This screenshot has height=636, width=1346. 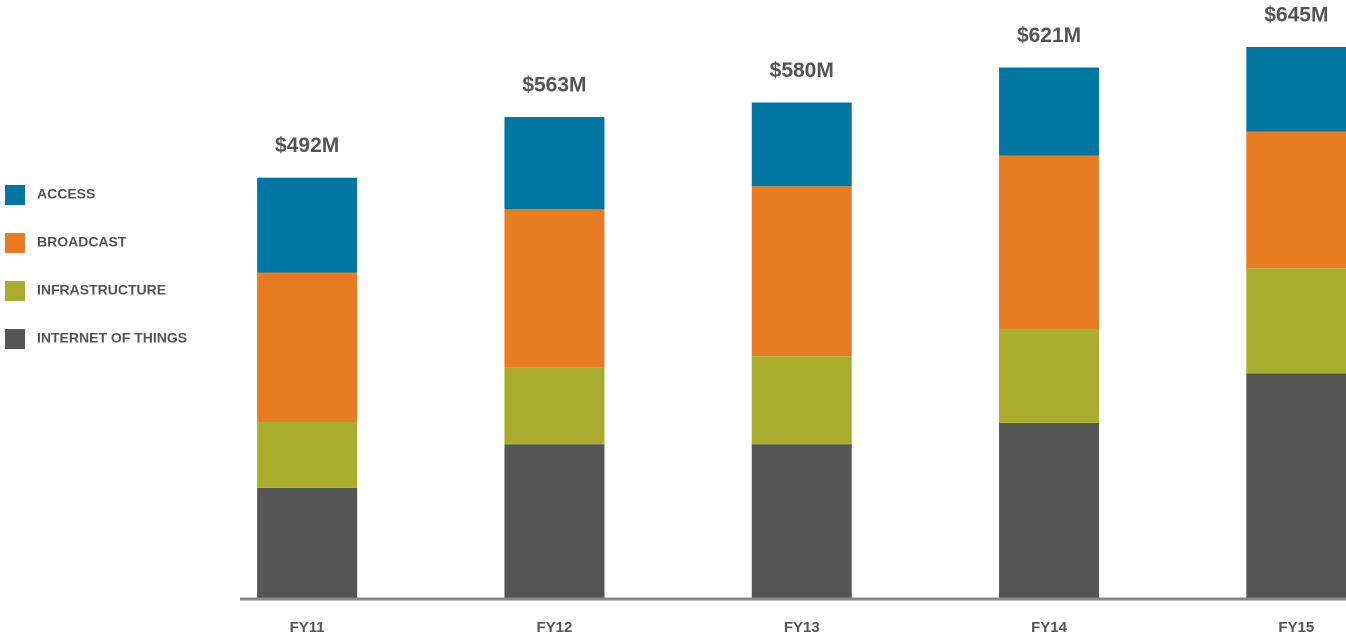 What do you see at coordinates (101, 290) in the screenshot?
I see `legend-label: INFRASTRUCTURE` at bounding box center [101, 290].